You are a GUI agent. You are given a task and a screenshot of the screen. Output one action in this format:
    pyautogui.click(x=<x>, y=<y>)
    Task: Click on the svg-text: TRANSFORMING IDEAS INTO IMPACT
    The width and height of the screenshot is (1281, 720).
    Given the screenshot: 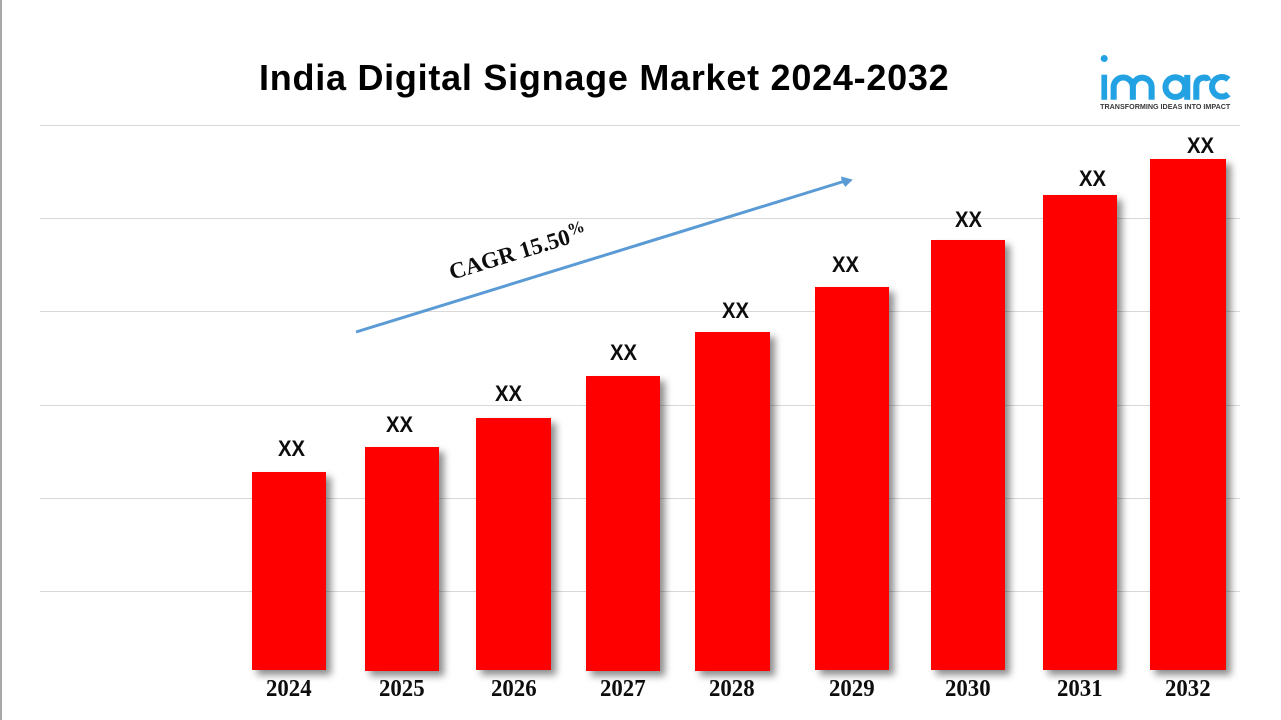 What is the action you would take?
    pyautogui.click(x=1165, y=106)
    